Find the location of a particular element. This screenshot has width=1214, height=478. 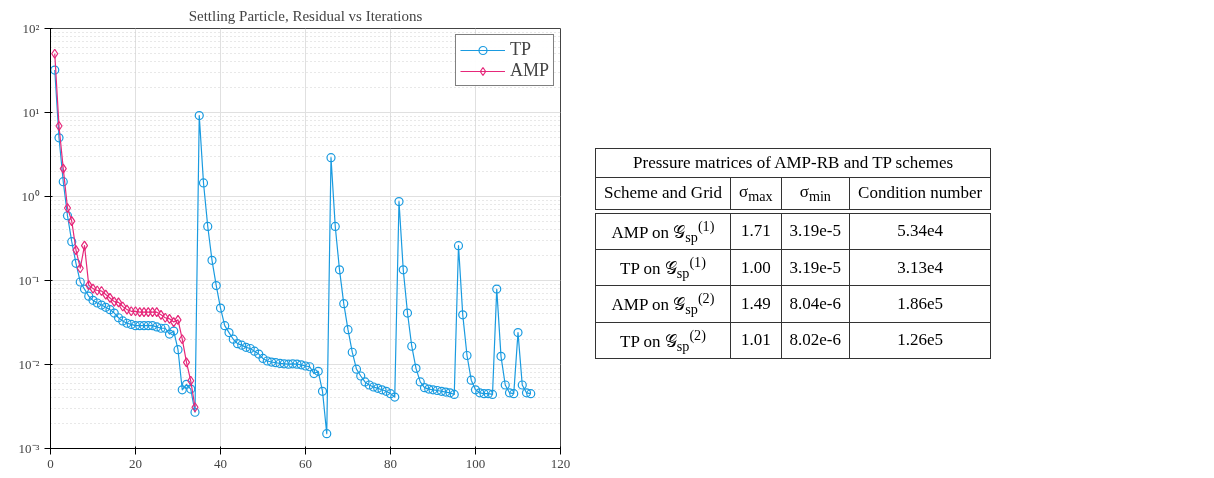

x-tick-label: 100 is located at coordinates (475, 463).